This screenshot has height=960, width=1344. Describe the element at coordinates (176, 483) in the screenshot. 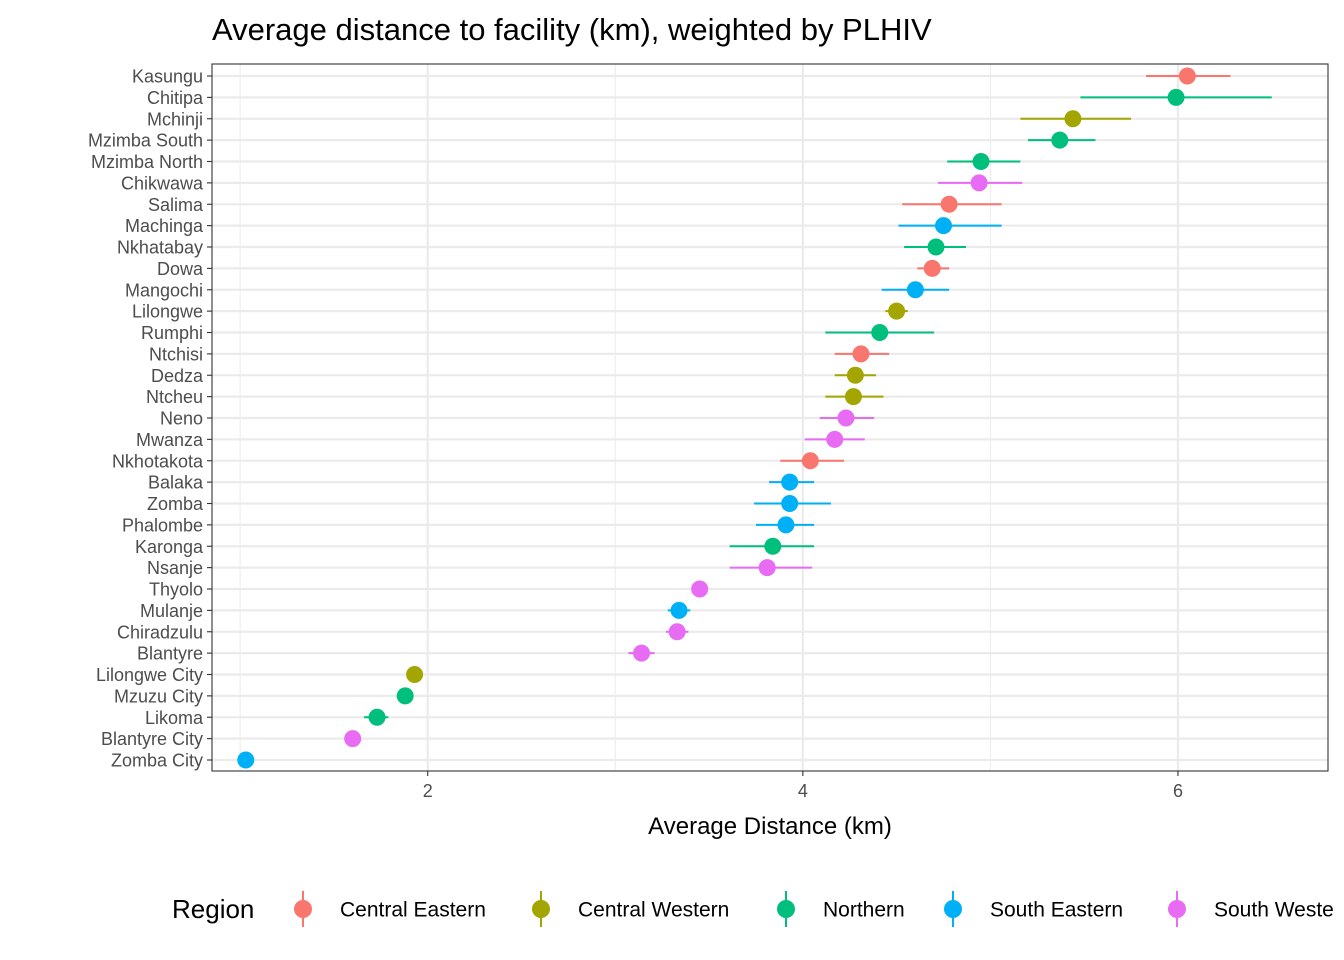

I see `y-tick-label: Balaka` at that location.